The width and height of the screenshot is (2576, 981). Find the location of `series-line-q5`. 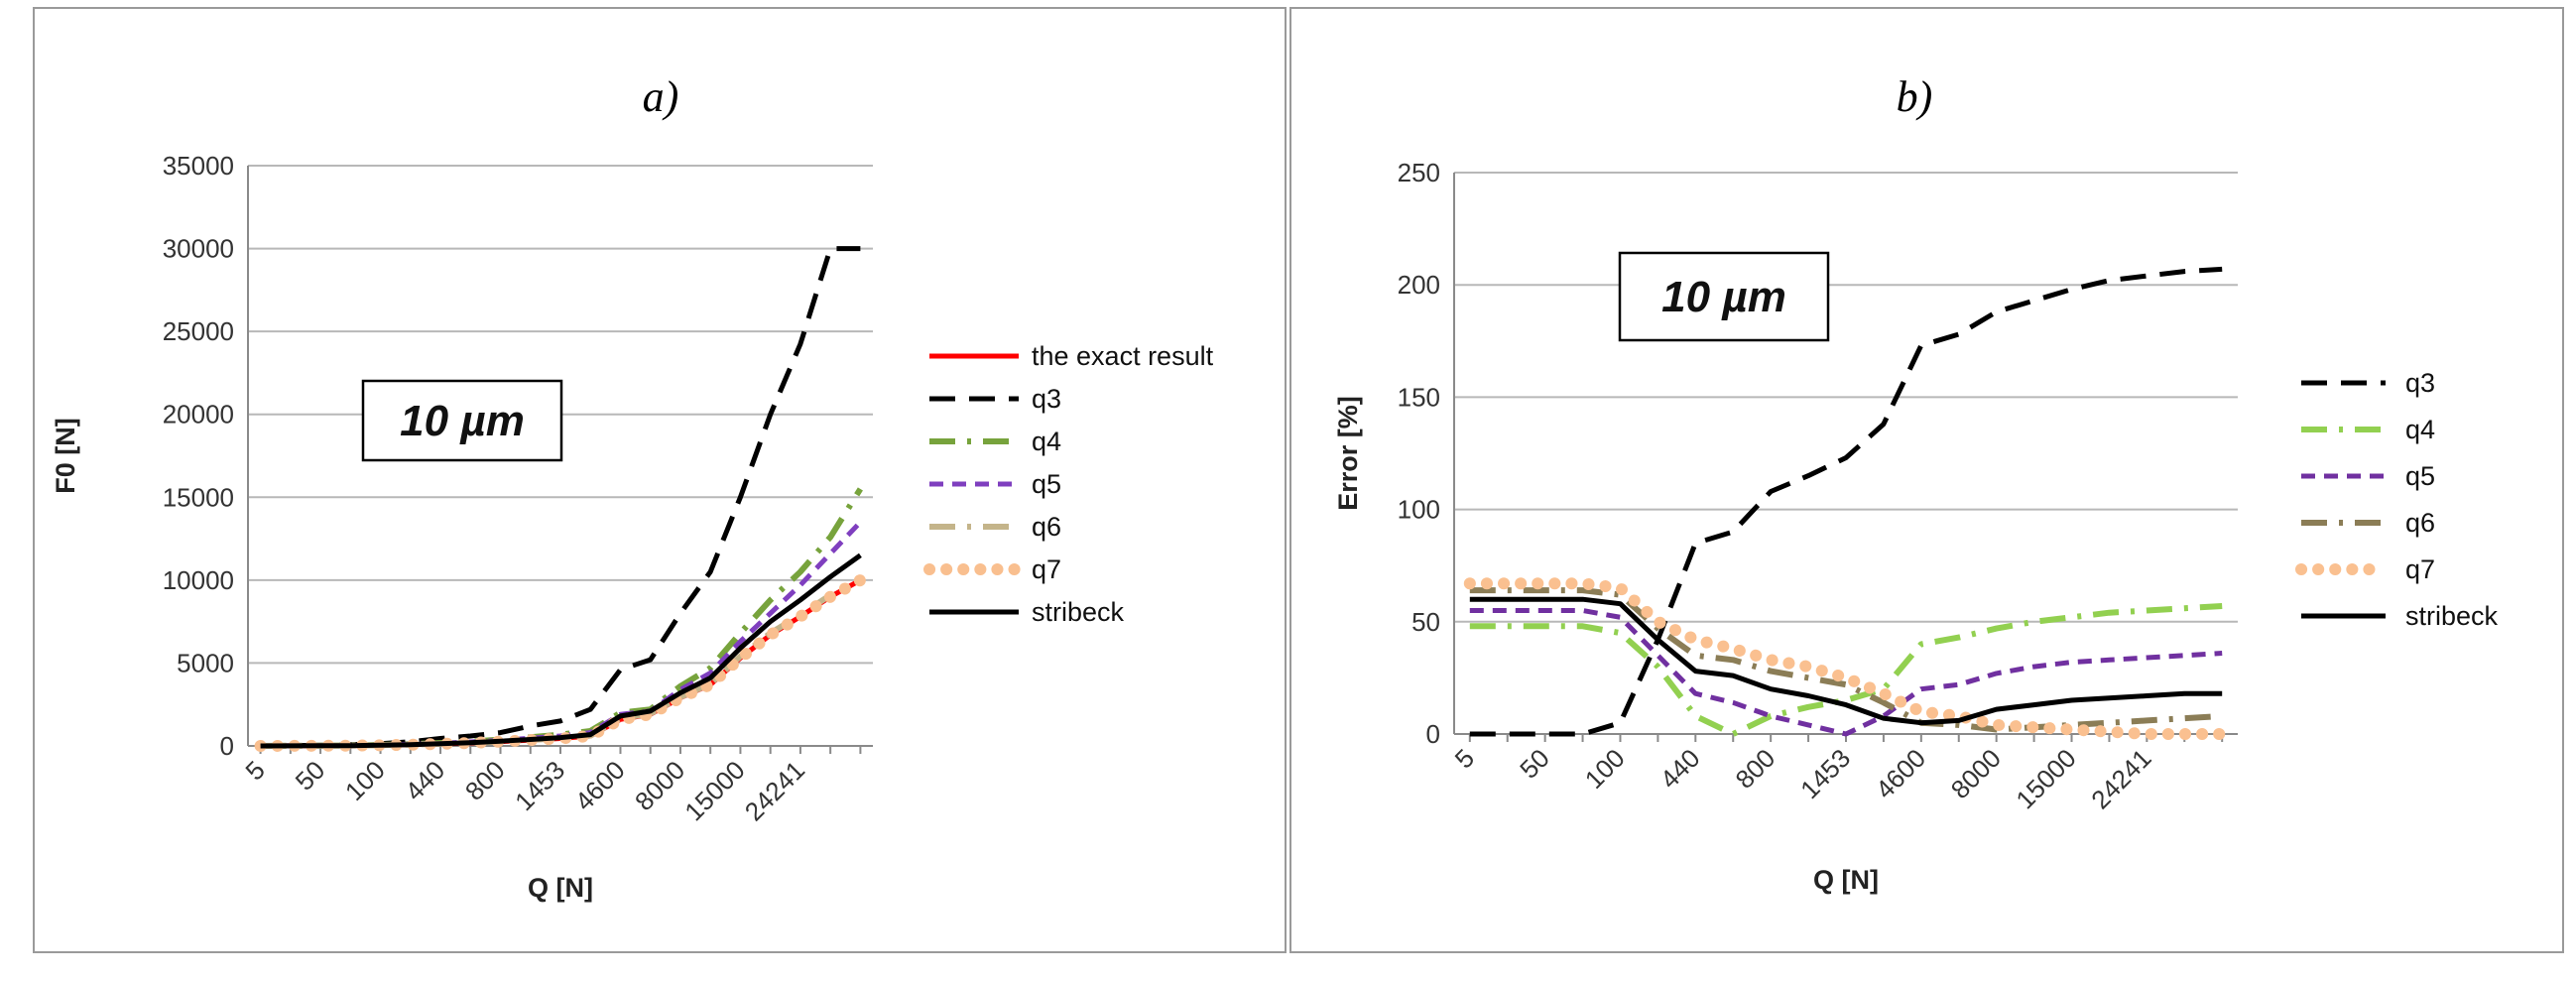

series-line-q5 is located at coordinates (1846, 672).